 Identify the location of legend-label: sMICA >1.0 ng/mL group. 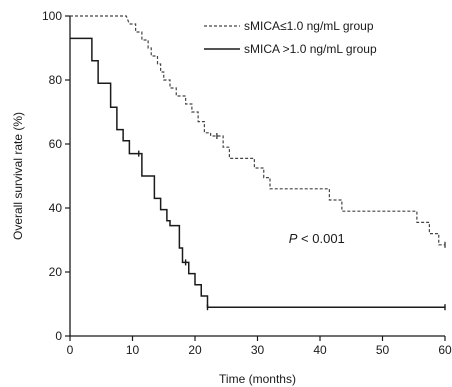
(310, 49).